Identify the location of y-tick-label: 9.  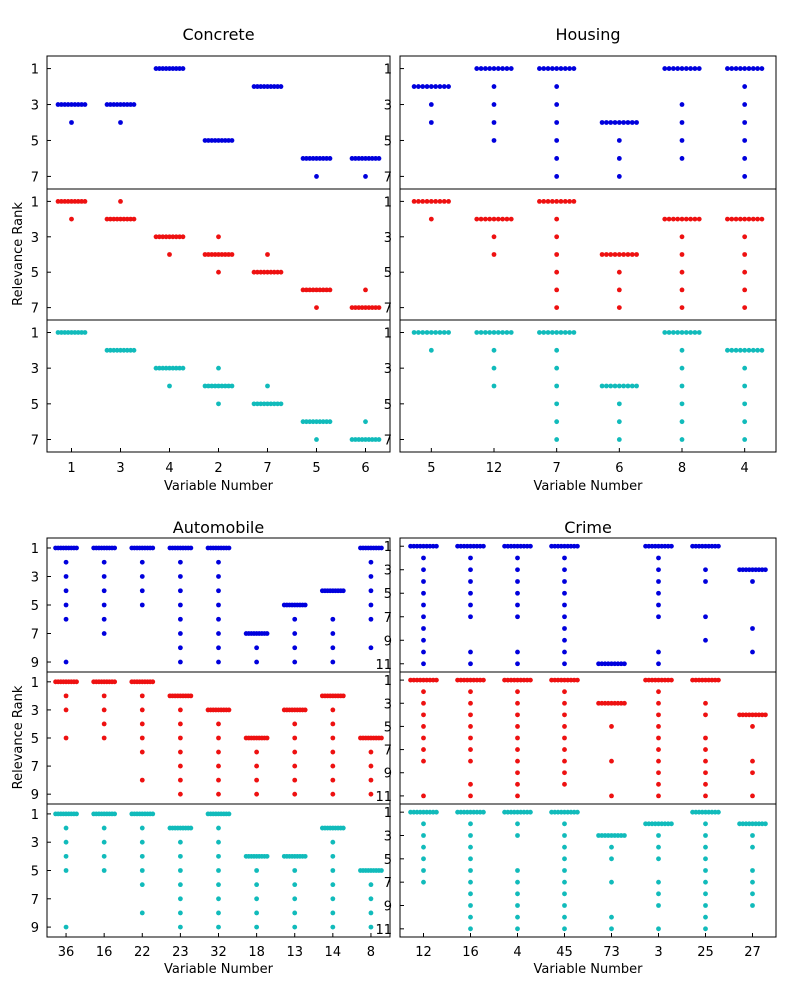
(35, 928).